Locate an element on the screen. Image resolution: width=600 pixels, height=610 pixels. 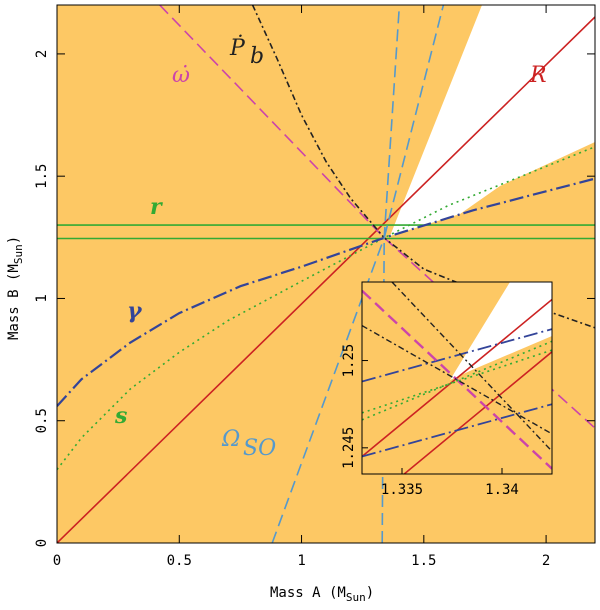
zoom-inset: 1.335 1.34 1.245 1.25 is located at coordinates (447, 389).